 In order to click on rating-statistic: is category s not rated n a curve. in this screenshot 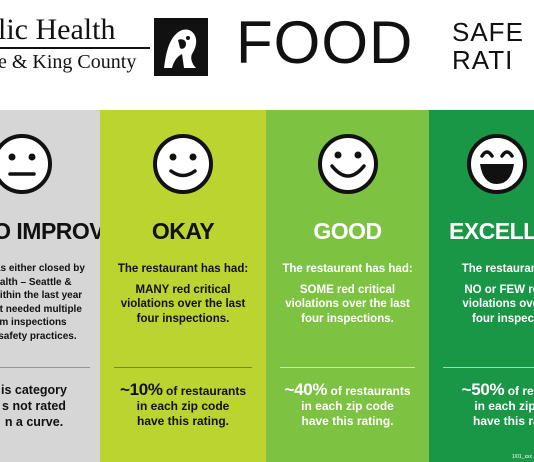, I will do `click(49, 406)`.